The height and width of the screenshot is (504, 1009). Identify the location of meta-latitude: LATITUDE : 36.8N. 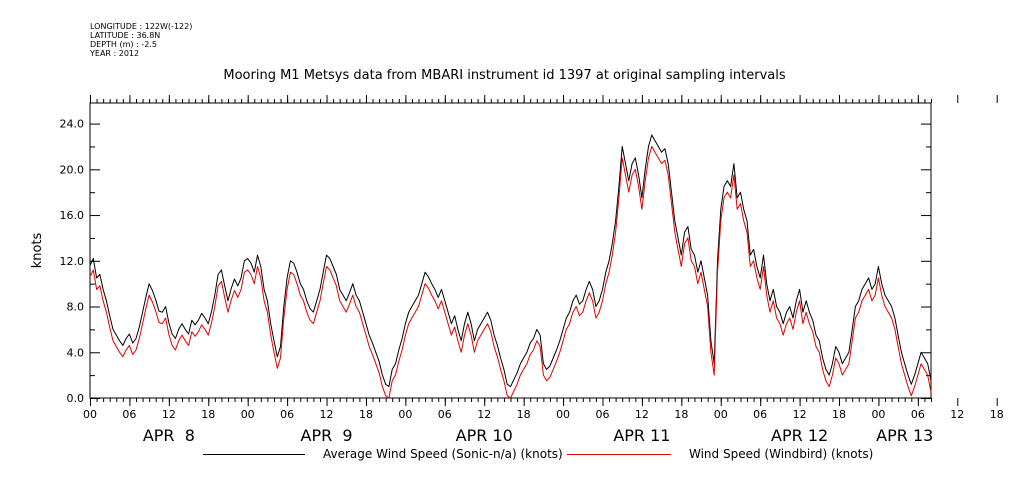
(125, 35).